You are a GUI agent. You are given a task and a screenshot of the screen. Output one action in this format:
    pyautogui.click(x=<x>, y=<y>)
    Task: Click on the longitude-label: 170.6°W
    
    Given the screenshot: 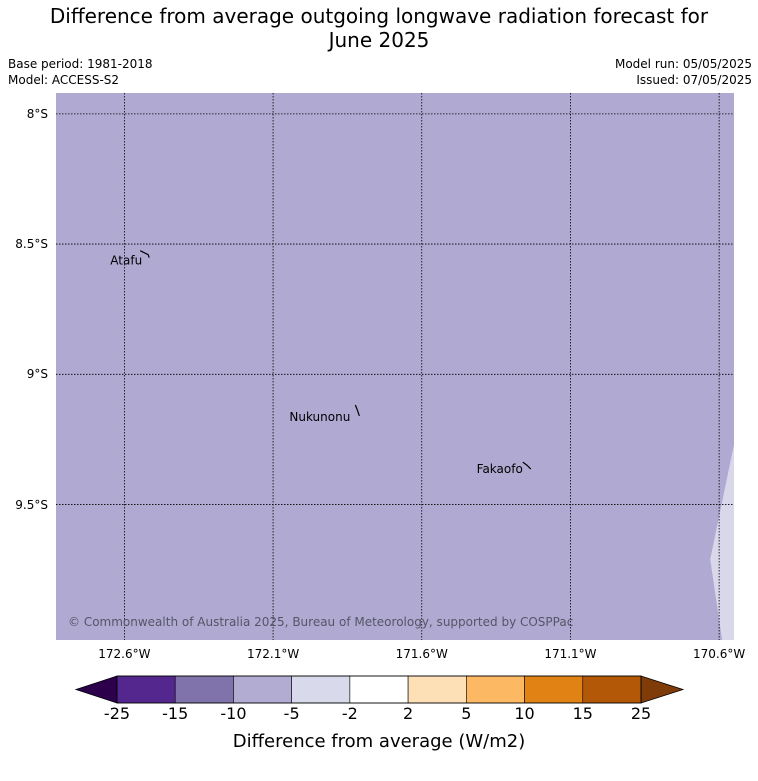 What is the action you would take?
    pyautogui.click(x=719, y=654)
    